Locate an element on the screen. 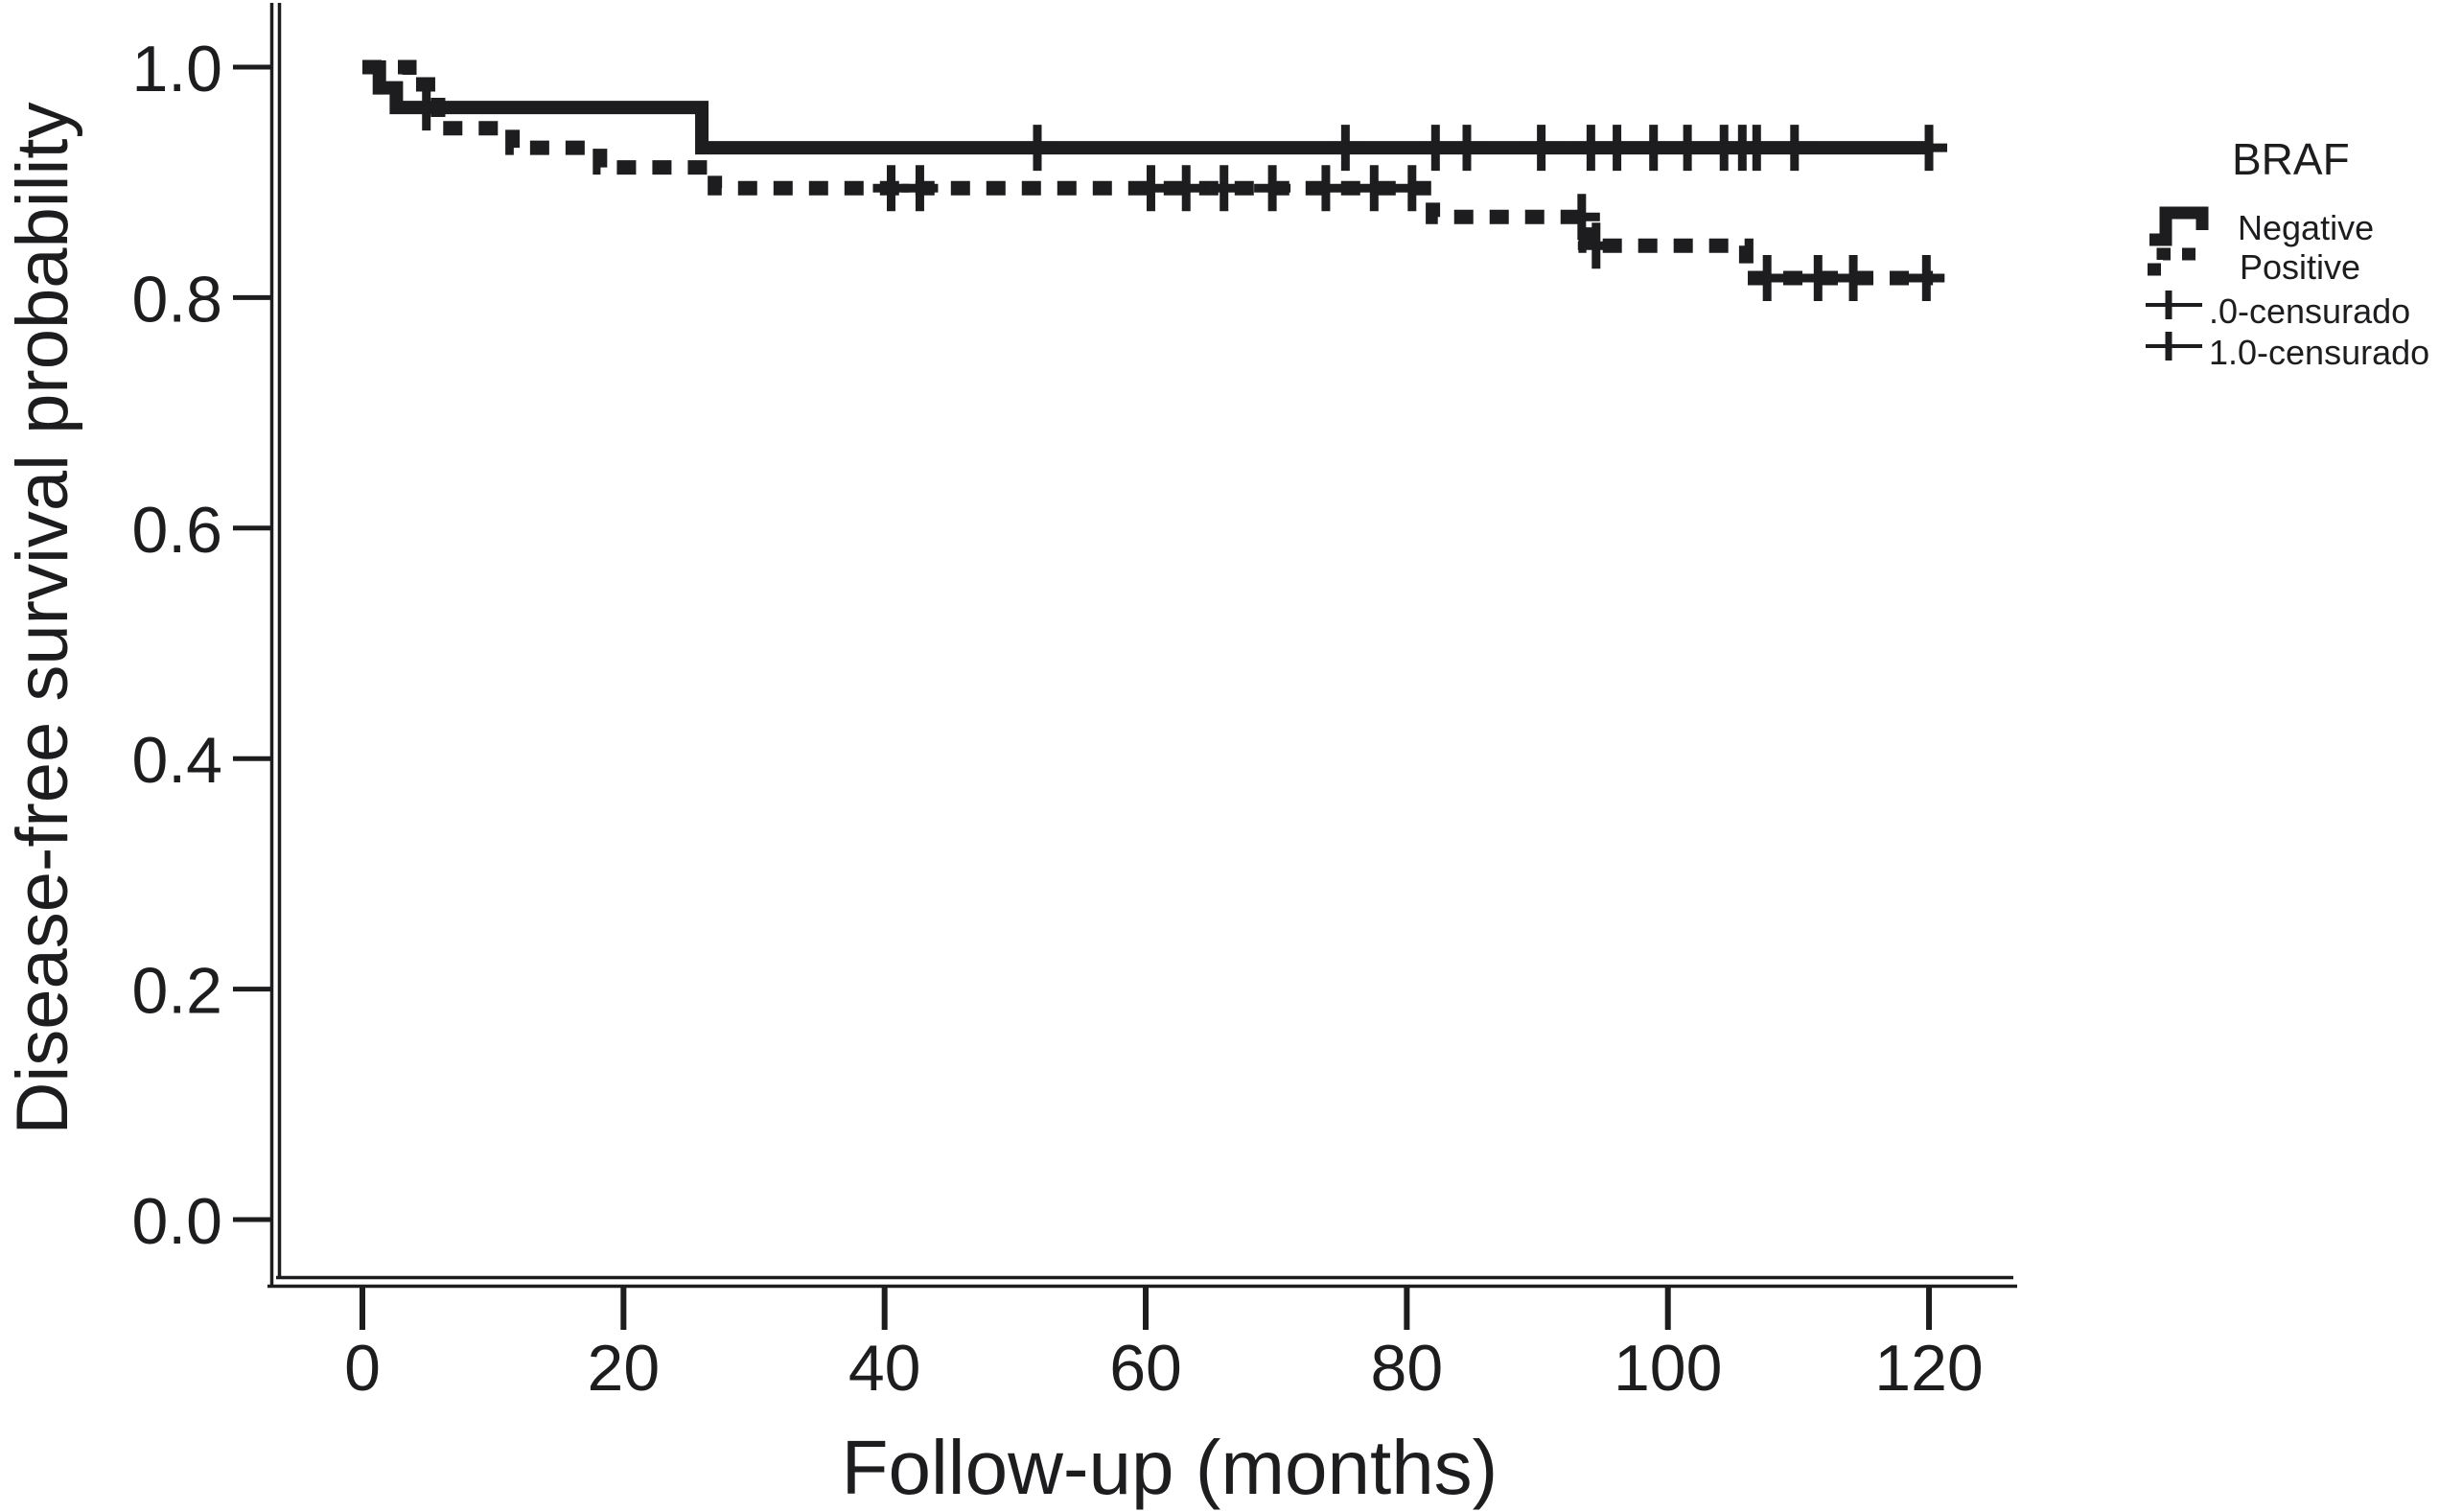  y-tick-label: 0.2 is located at coordinates (177, 992).